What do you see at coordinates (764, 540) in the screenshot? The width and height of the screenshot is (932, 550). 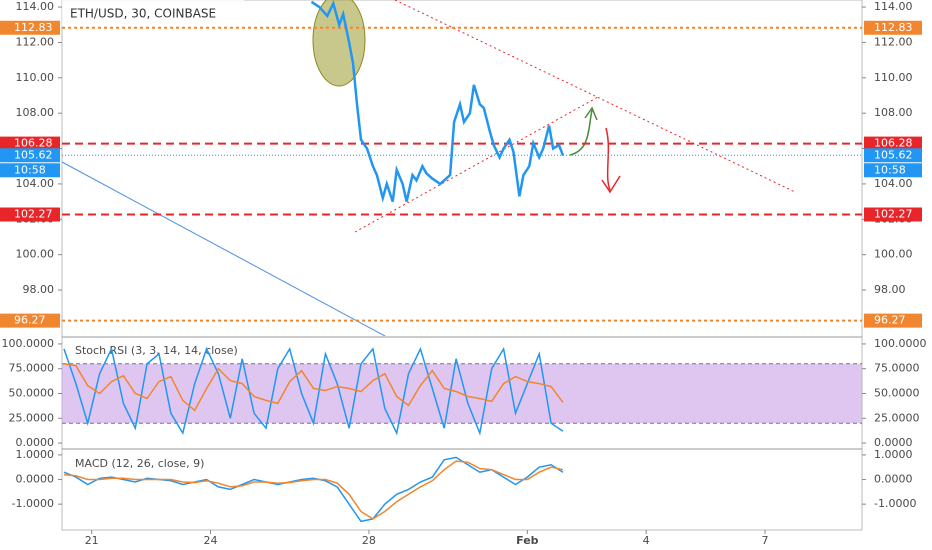 I see `x-tick-label: 7` at bounding box center [764, 540].